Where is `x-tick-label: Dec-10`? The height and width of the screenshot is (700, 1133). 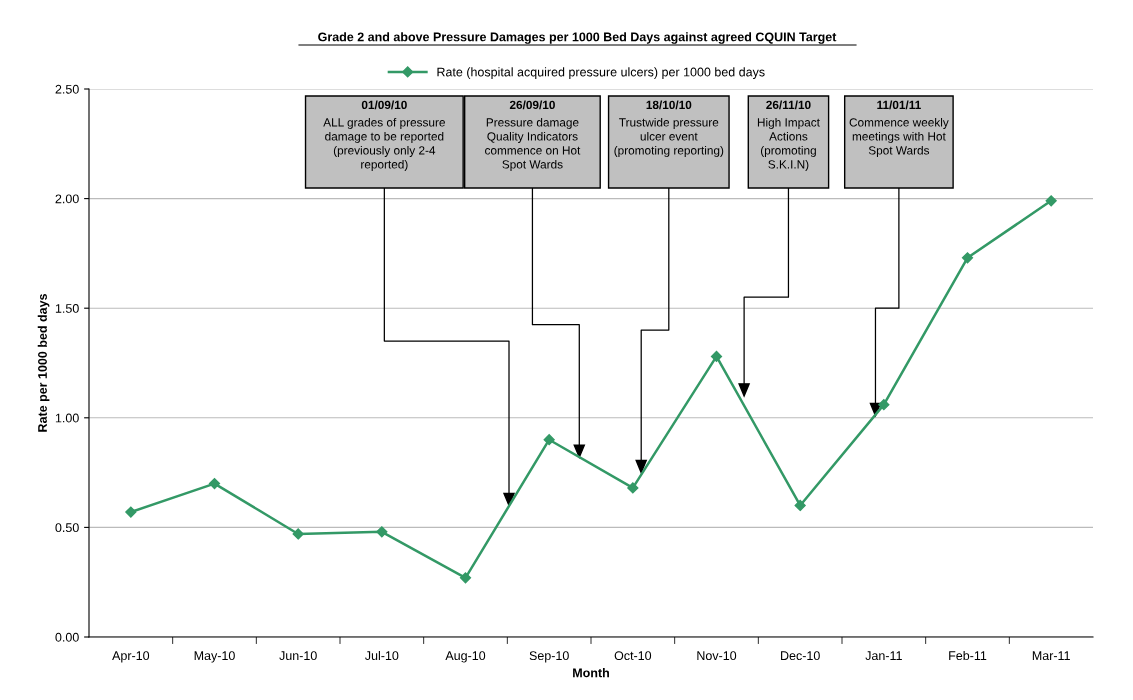
x-tick-label: Dec-10 is located at coordinates (800, 656).